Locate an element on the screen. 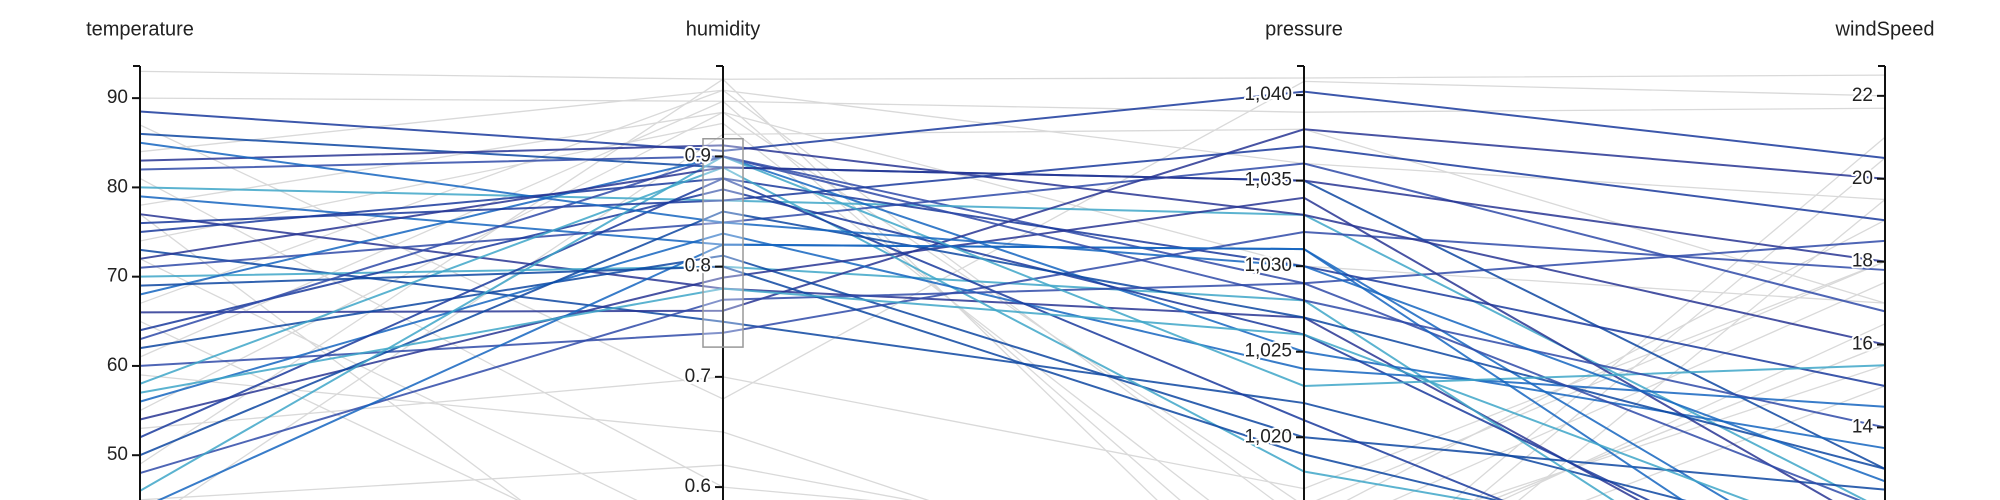 The width and height of the screenshot is (2000, 500). tick-label: 14 is located at coordinates (1863, 426).